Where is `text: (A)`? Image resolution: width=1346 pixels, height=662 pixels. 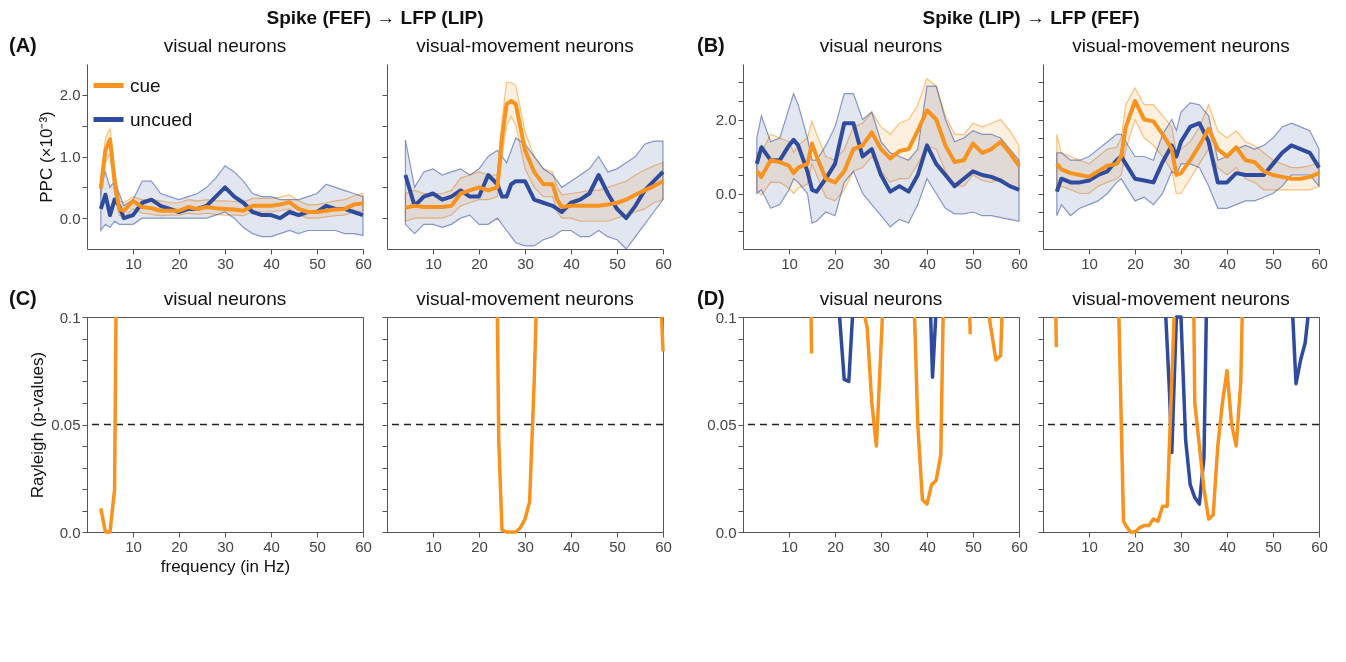 text: (A) is located at coordinates (23, 45).